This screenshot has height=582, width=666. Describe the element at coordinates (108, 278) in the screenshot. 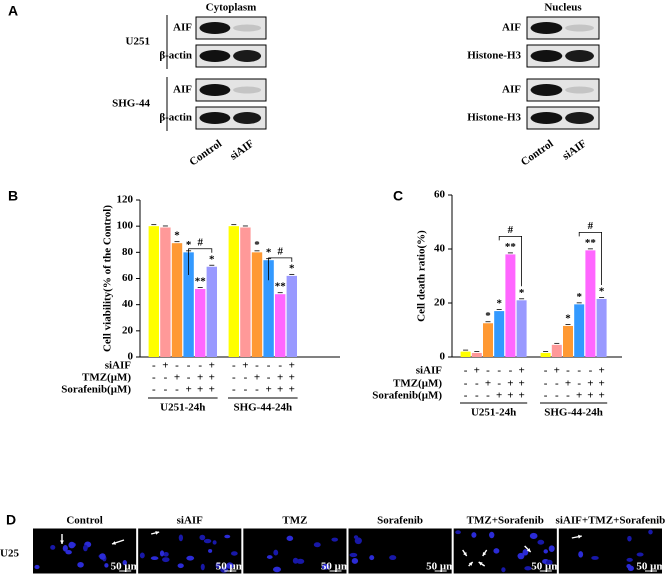

I see `y-axis-title: Cell viability(% of the Control)` at that location.